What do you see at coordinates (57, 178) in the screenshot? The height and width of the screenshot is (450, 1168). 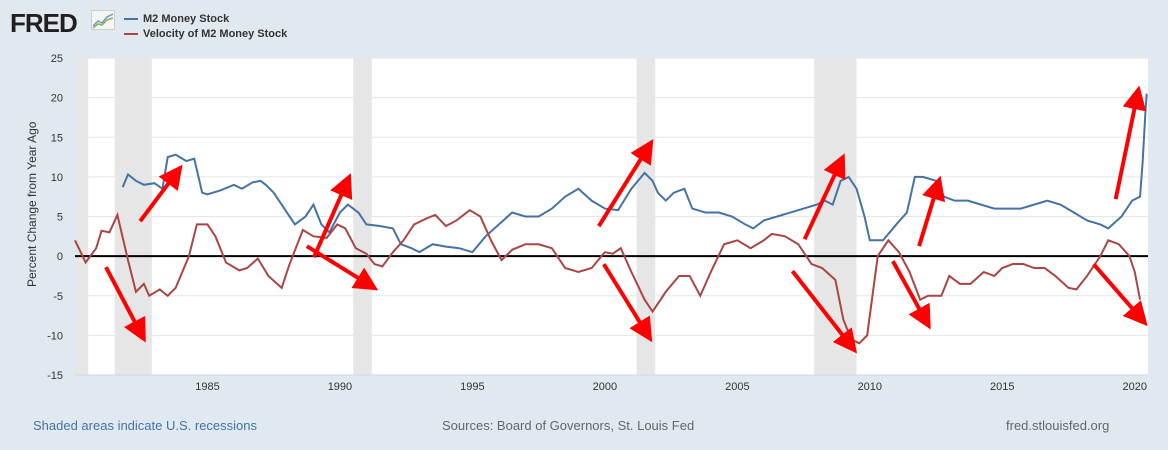 I see `y-tick-label: 10` at bounding box center [57, 178].